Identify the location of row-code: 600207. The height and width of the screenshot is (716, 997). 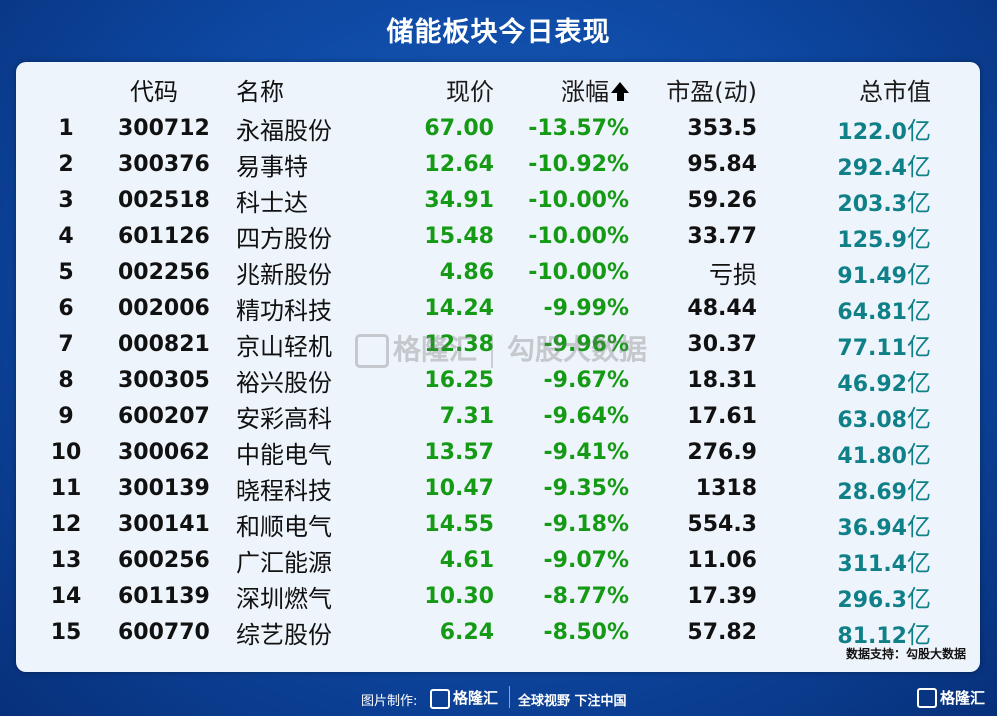
(164, 416).